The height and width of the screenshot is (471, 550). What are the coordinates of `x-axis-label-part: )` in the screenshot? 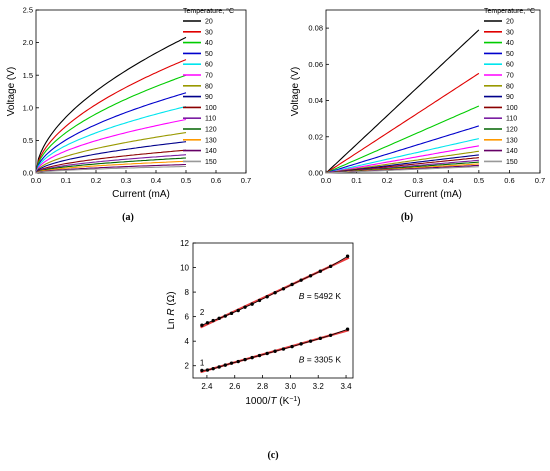 It's located at (298, 401).